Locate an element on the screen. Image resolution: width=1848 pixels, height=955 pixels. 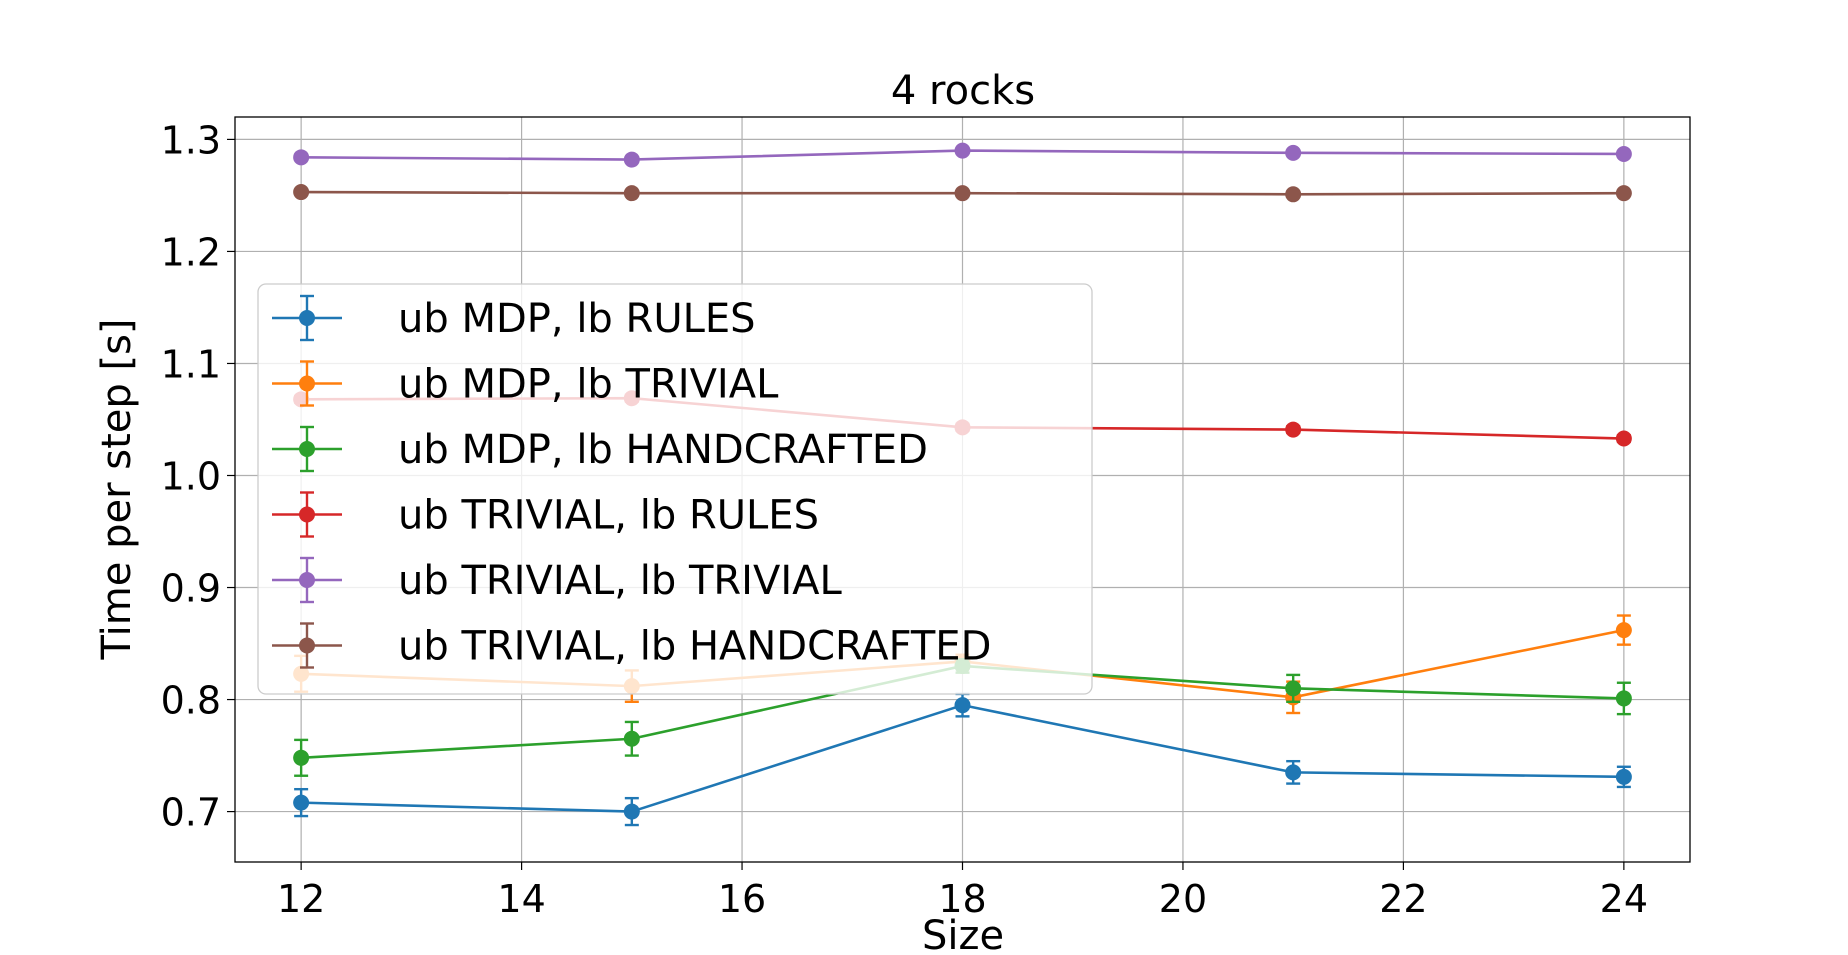
x-tick-label: 12 is located at coordinates (301, 899).